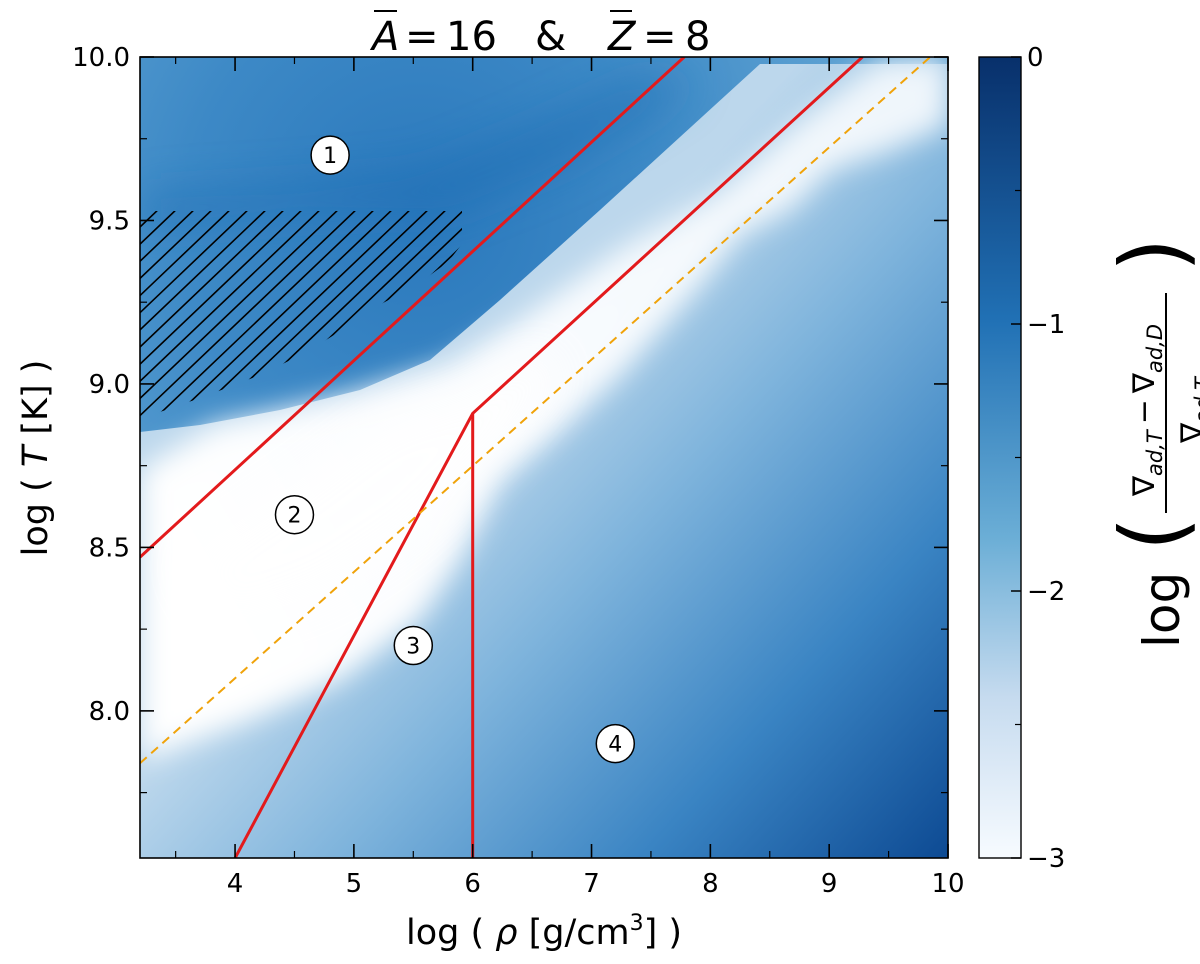  Describe the element at coordinates (1144, 486) in the screenshot. I see `num-left-nabla: ∇` at that location.